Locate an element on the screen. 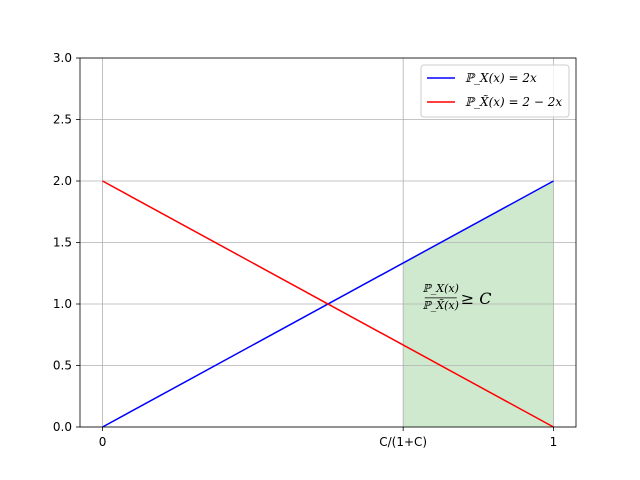 The image size is (640, 480). y-tick-label: 0.0 is located at coordinates (62, 427).